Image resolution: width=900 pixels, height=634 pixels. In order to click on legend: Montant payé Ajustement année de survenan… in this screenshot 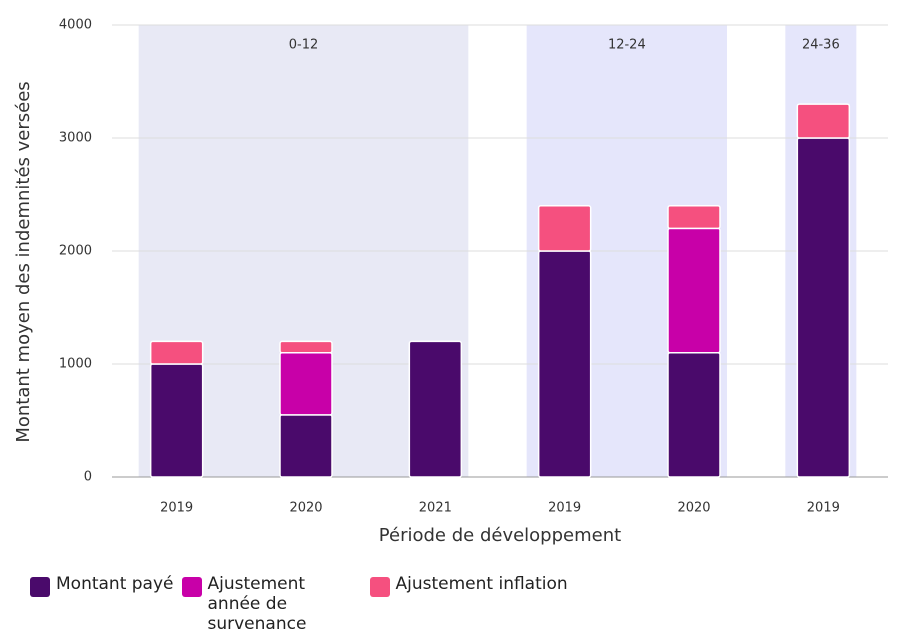, I will do `click(299, 604)`.